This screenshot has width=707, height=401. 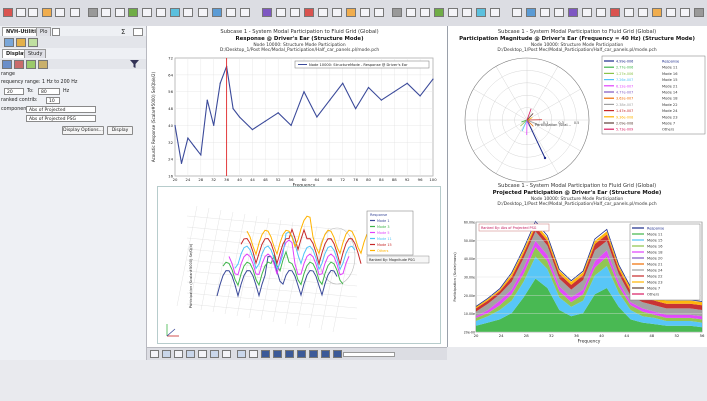 What do you see at coordinates (624, 62) in the screenshot?
I see `legend-value: 4.99e-006` at bounding box center [624, 62].